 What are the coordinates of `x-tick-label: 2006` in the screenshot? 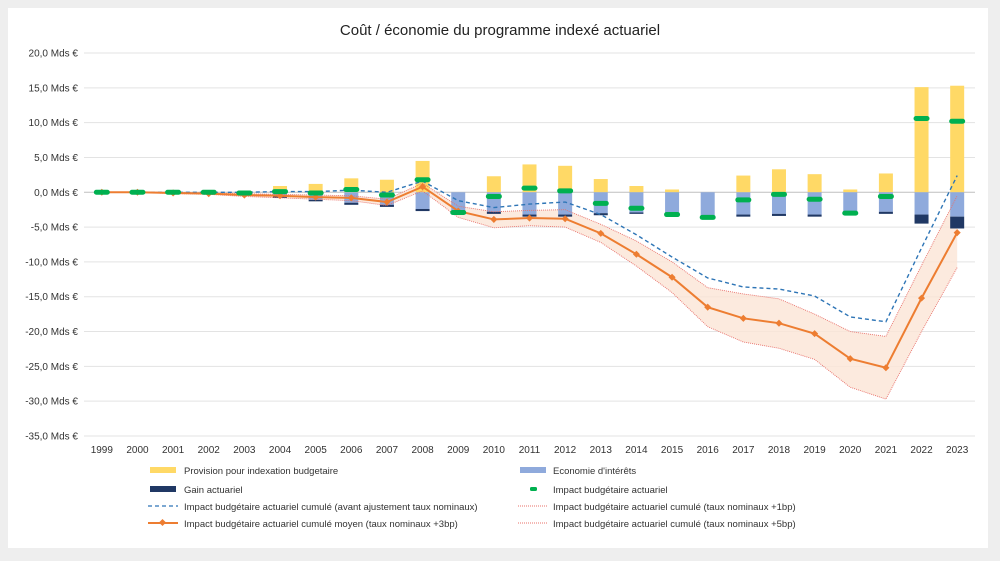 It's located at (351, 450).